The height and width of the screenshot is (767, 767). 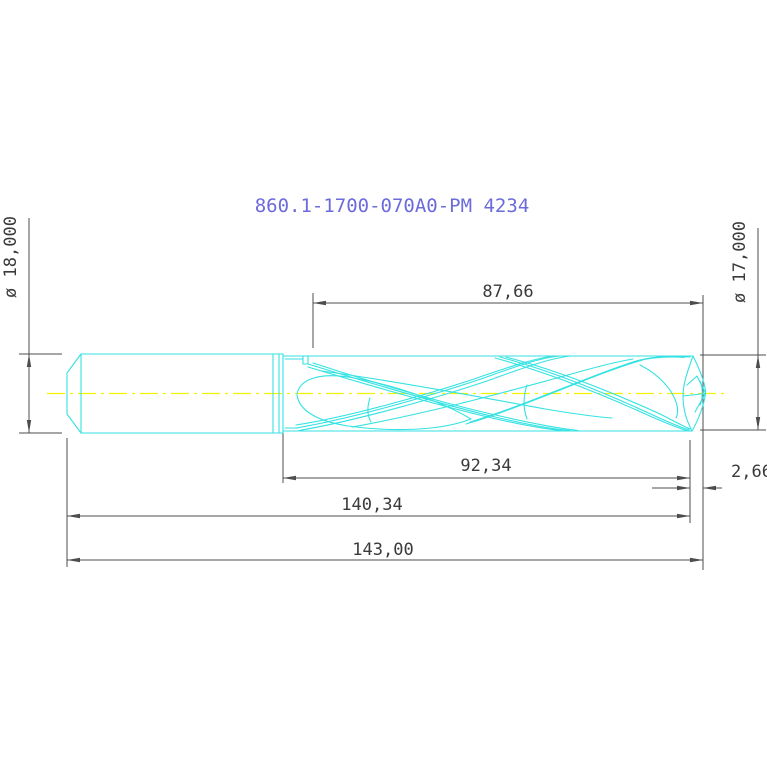 I want to click on drawing-title: 860.1-1700-070A0-PM 4234, so click(x=392, y=206).